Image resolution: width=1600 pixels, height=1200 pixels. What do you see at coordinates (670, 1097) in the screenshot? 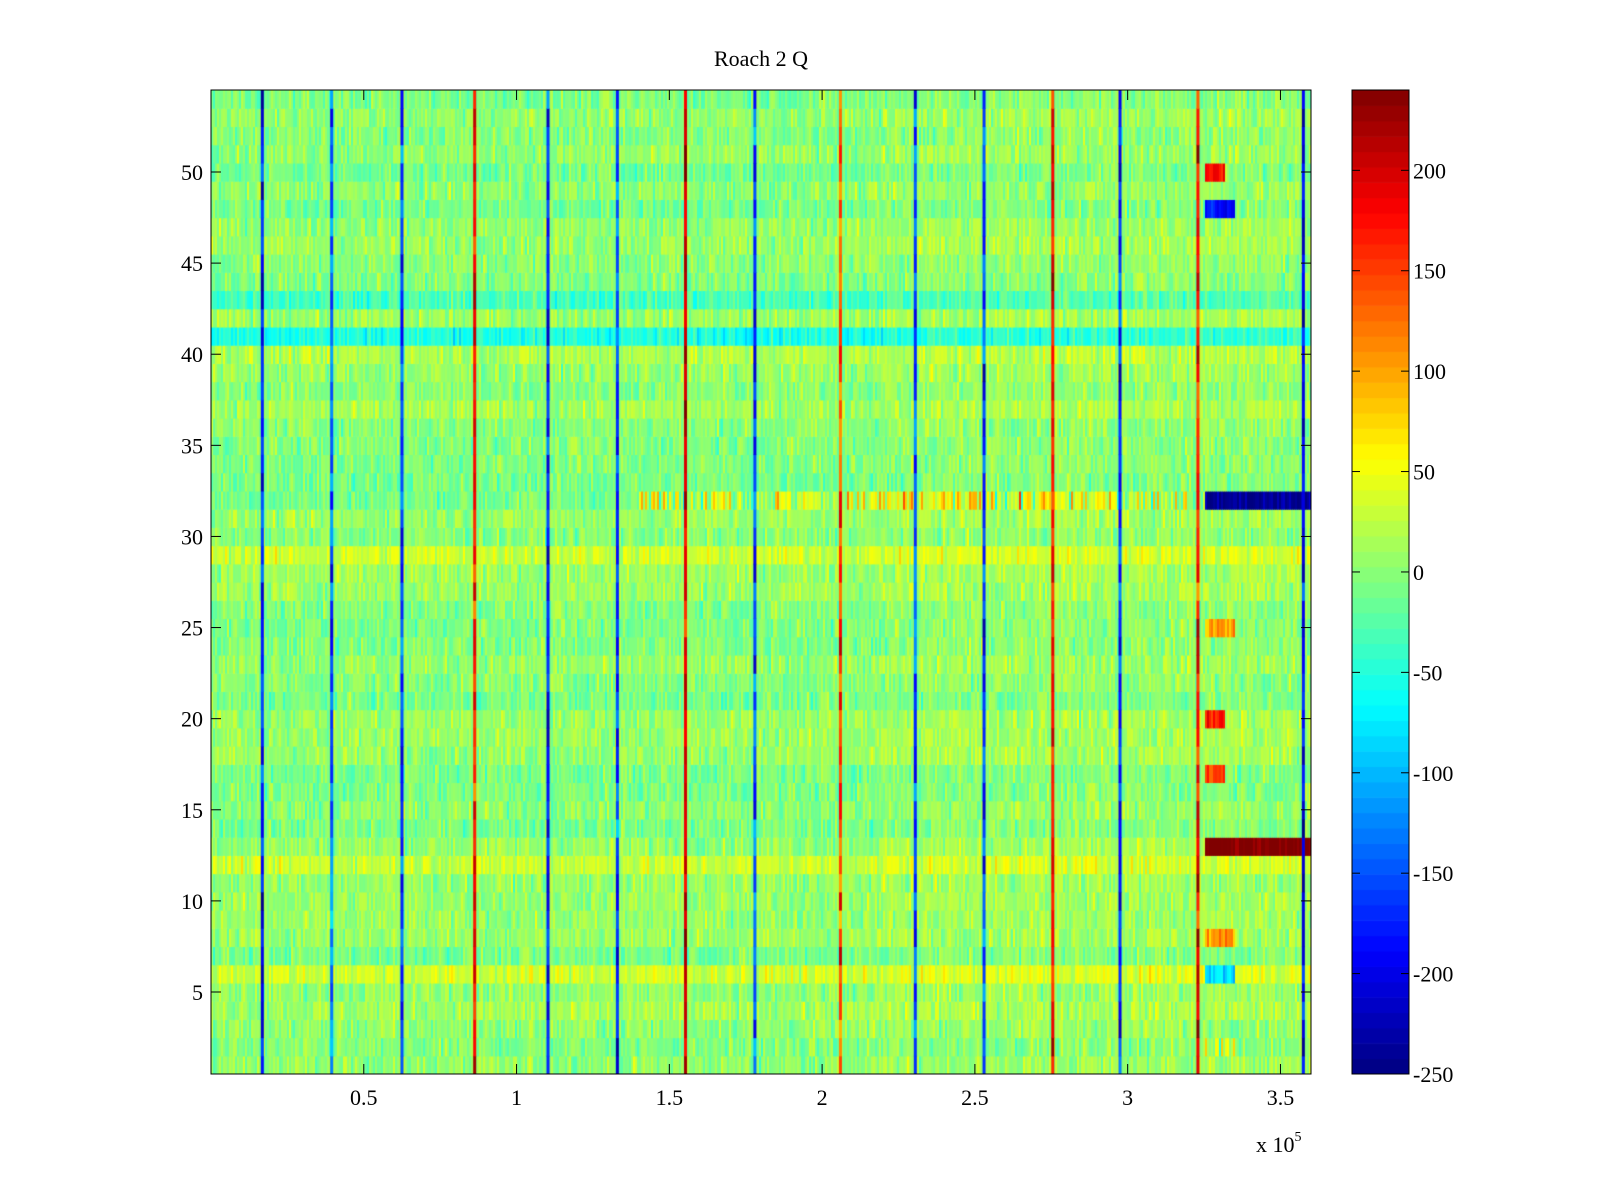
I see `x-tick-label: 1.5` at bounding box center [670, 1097].